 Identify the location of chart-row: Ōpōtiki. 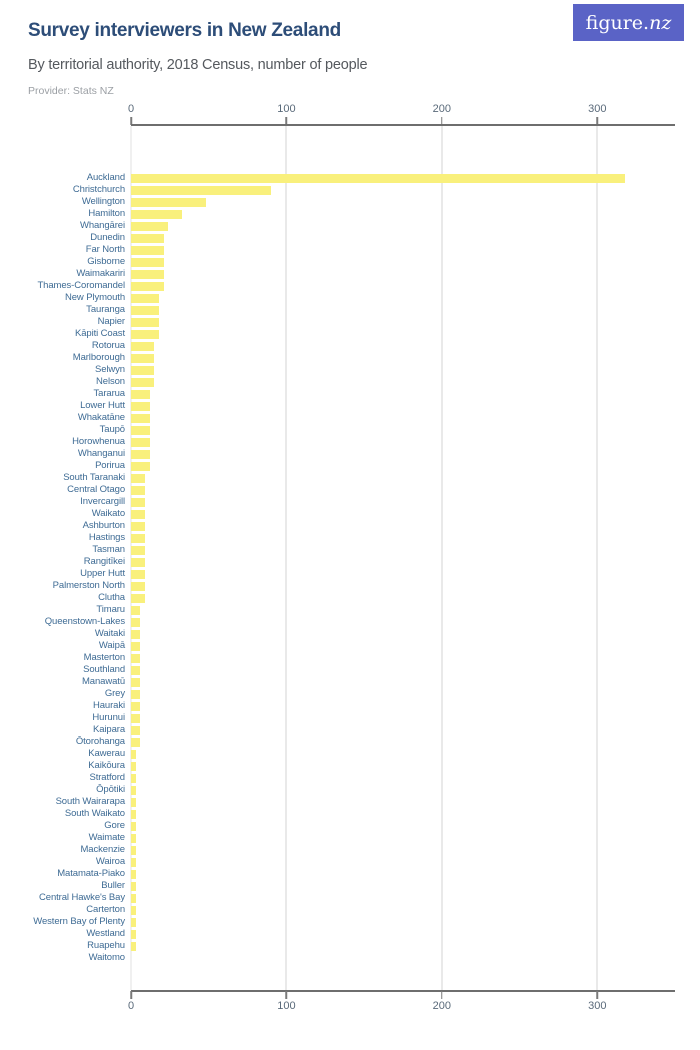
(350, 790).